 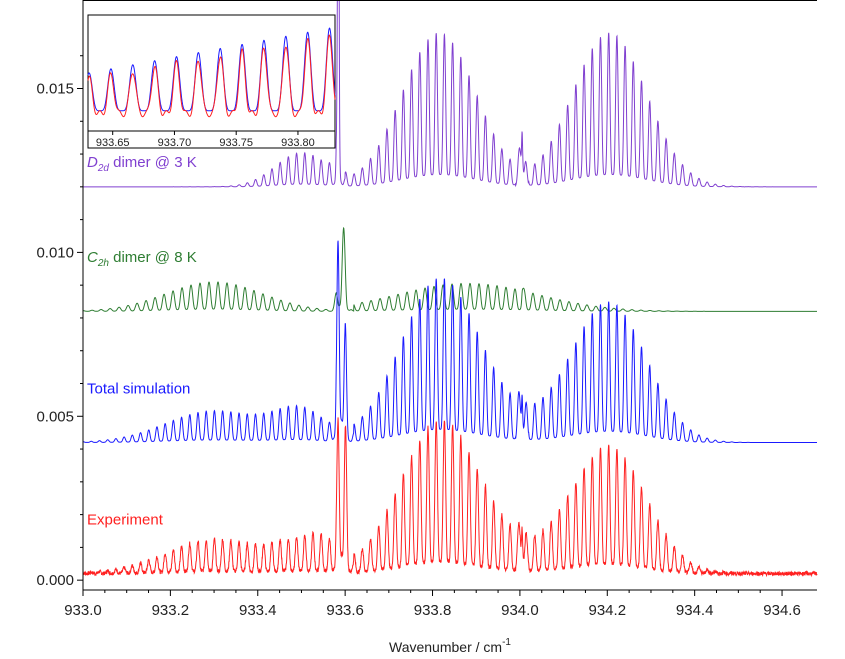 What do you see at coordinates (520, 610) in the screenshot?
I see `x-tick-label: 934.0` at bounding box center [520, 610].